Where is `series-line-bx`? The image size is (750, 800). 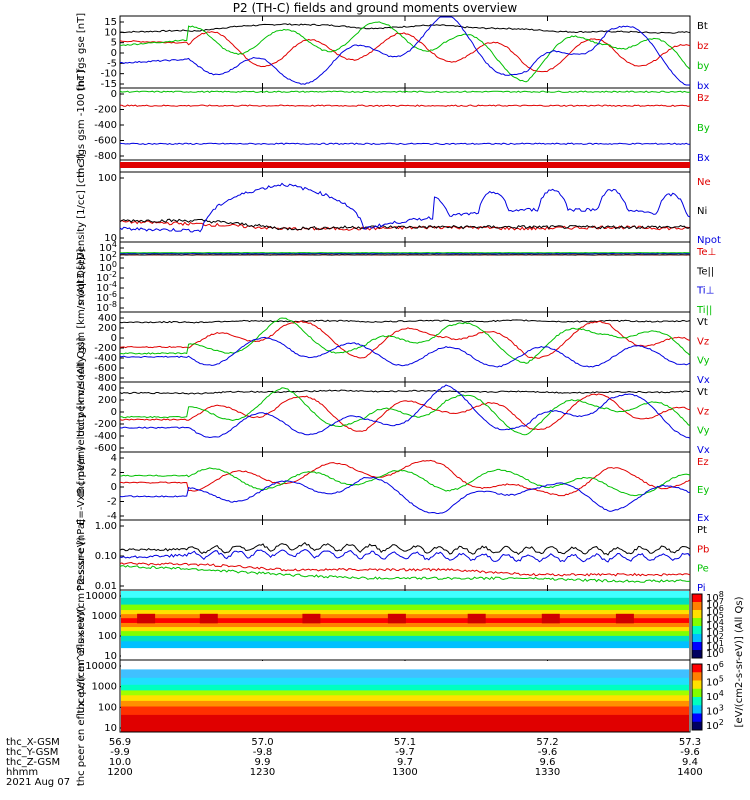 series-line-bx is located at coordinates (405, 51).